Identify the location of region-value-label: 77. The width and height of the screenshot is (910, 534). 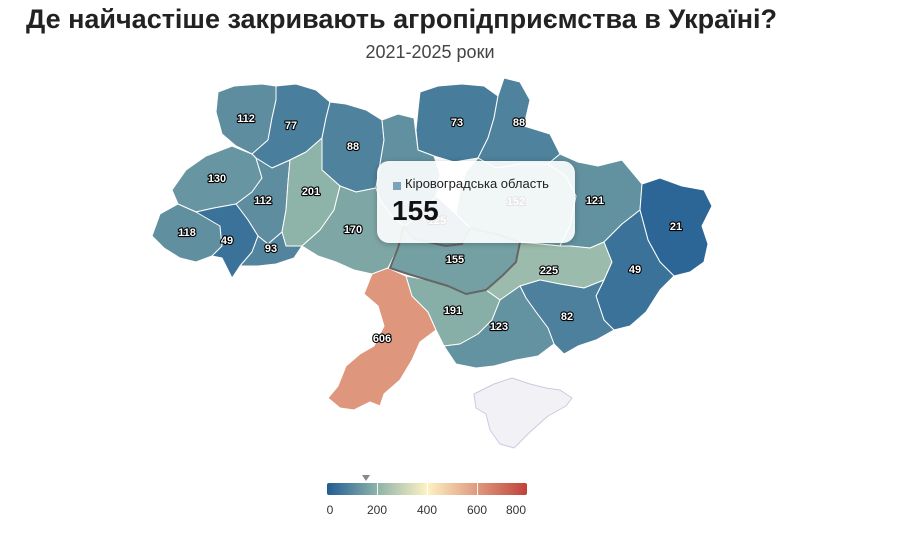
(291, 126).